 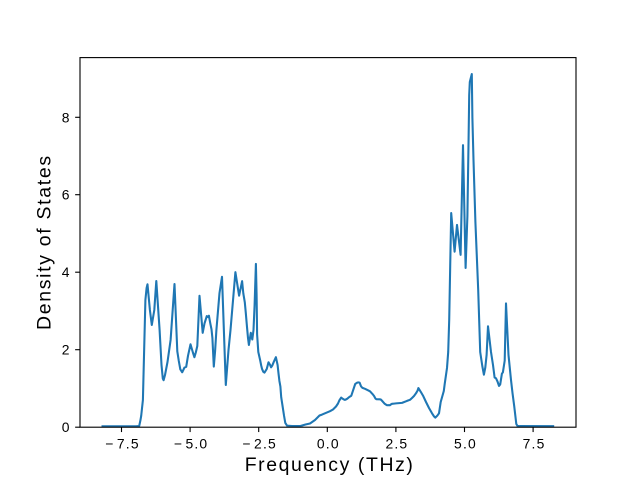 I want to click on svg-text: 8, so click(x=66, y=117).